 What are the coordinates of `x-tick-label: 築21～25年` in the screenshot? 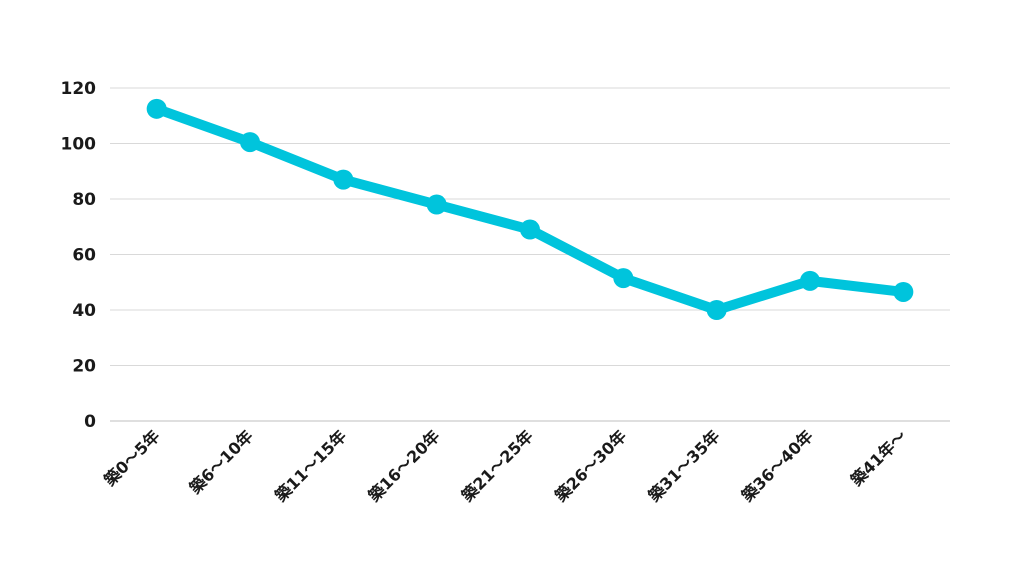 It's located at (497, 466).